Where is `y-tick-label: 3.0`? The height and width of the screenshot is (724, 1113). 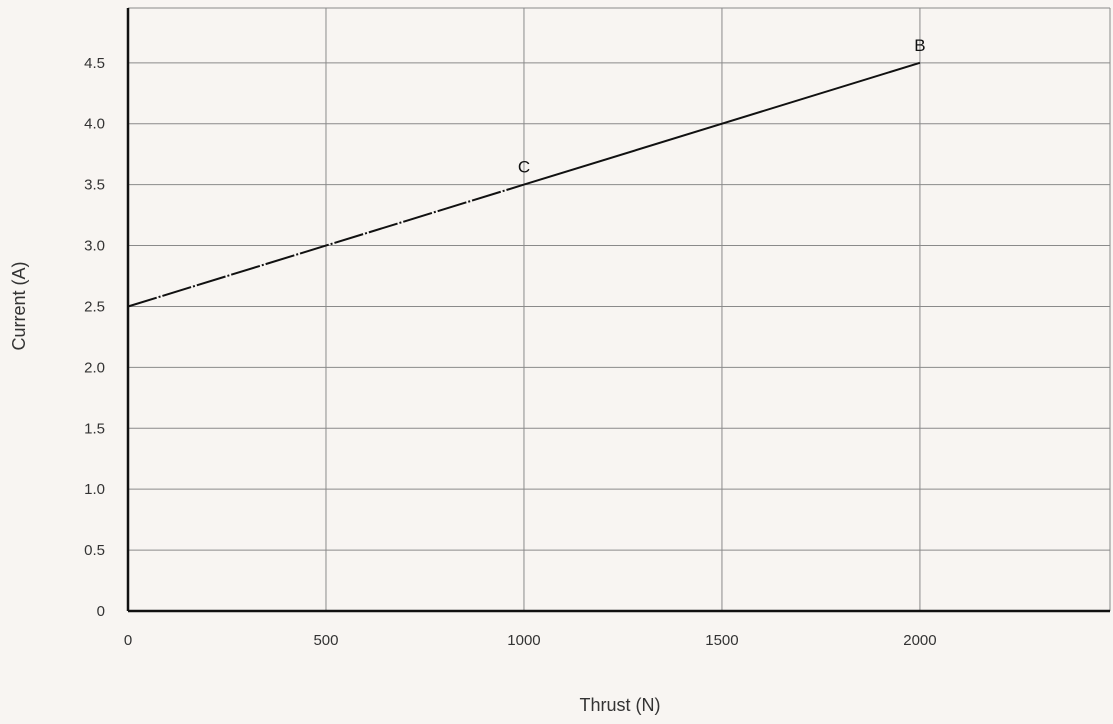 y-tick-label: 3.0 is located at coordinates (94, 246).